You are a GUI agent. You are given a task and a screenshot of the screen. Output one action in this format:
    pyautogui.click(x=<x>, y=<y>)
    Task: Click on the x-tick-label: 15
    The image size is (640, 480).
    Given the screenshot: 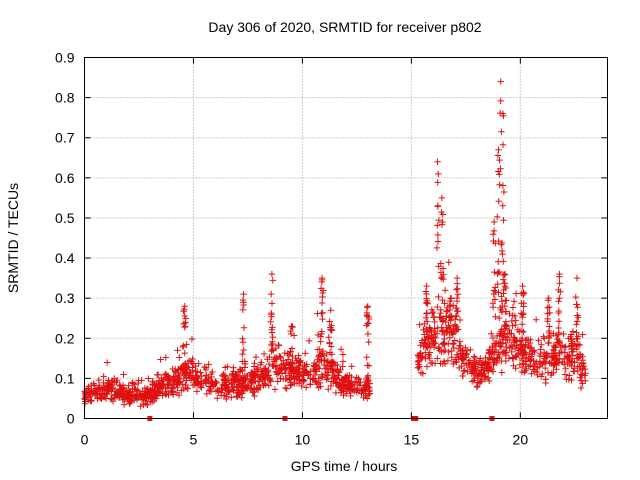 What is the action you would take?
    pyautogui.click(x=412, y=440)
    